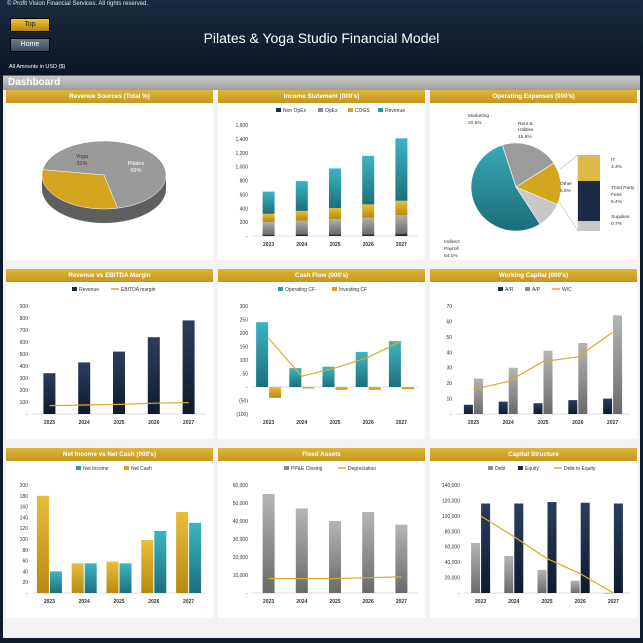 The image size is (643, 643). Describe the element at coordinates (244, 307) in the screenshot. I see `y-tick-label: 300` at that location.